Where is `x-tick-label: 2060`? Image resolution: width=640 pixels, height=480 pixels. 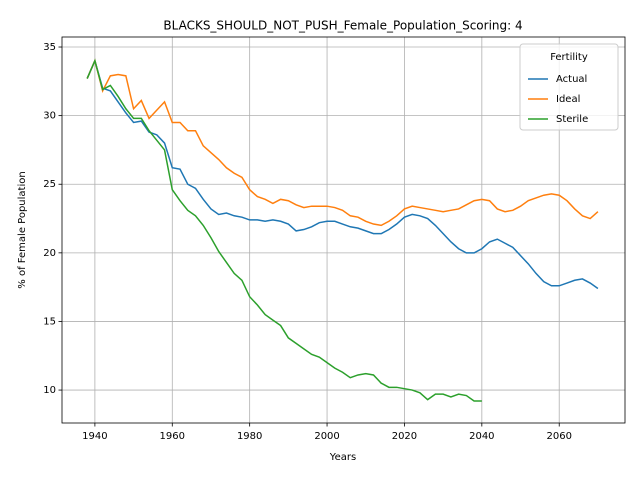
x-tick-label: 2060 is located at coordinates (558, 436).